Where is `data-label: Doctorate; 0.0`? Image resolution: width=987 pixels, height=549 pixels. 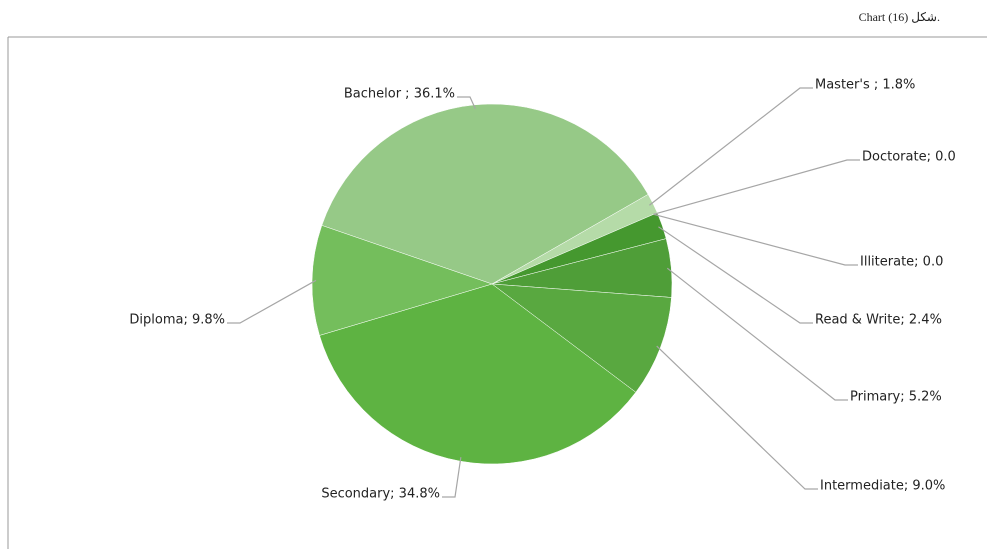
data-label: Doctorate; 0.0 is located at coordinates (909, 157).